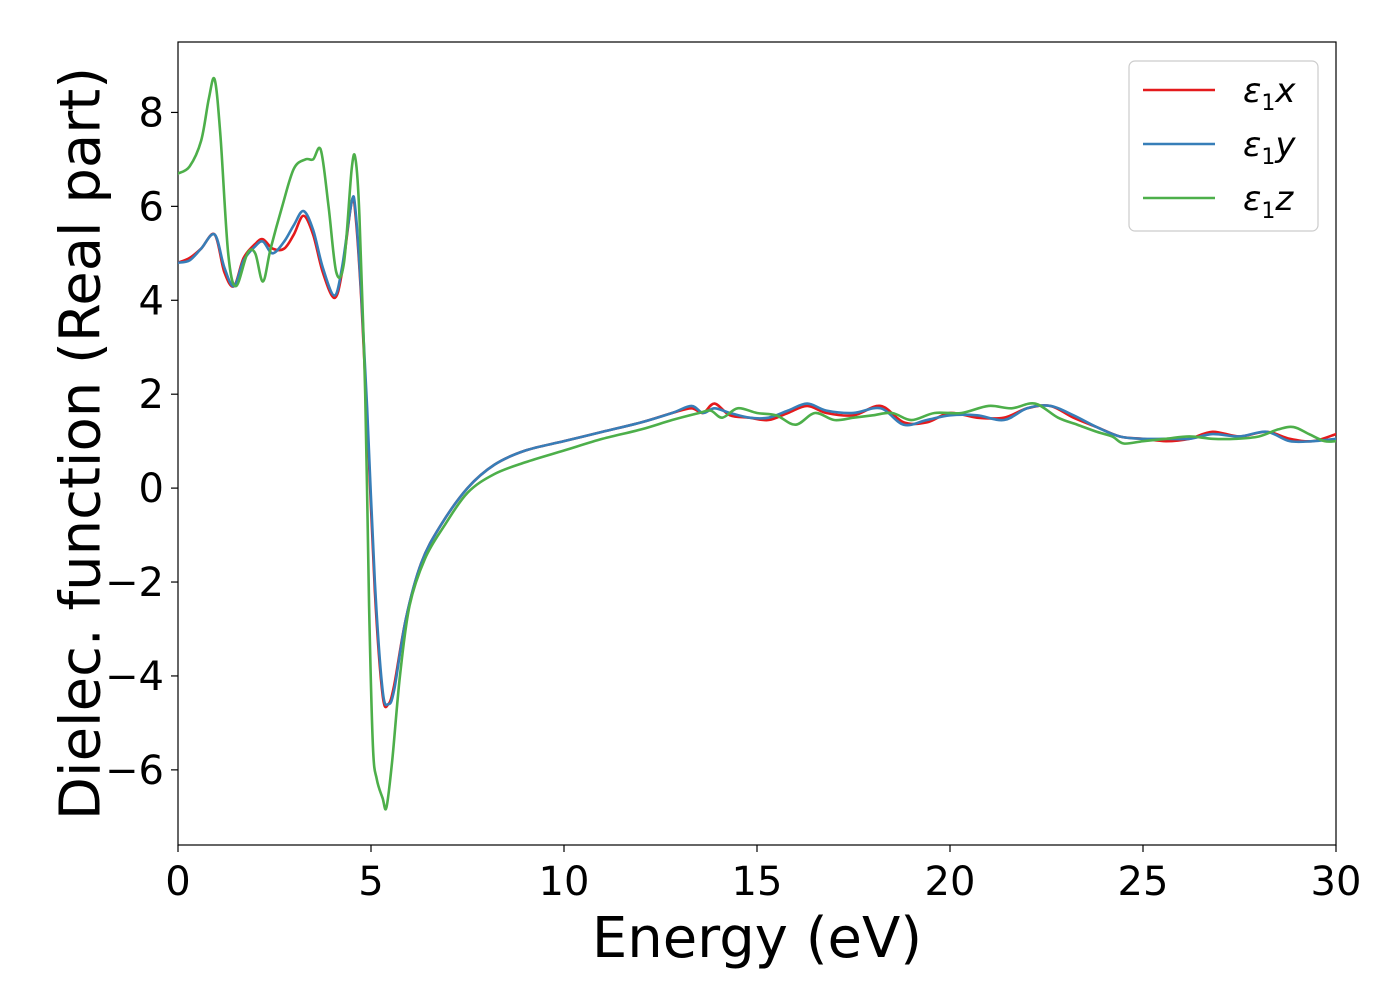  Describe the element at coordinates (134, 583) in the screenshot. I see `y-tick-label: −2` at that location.